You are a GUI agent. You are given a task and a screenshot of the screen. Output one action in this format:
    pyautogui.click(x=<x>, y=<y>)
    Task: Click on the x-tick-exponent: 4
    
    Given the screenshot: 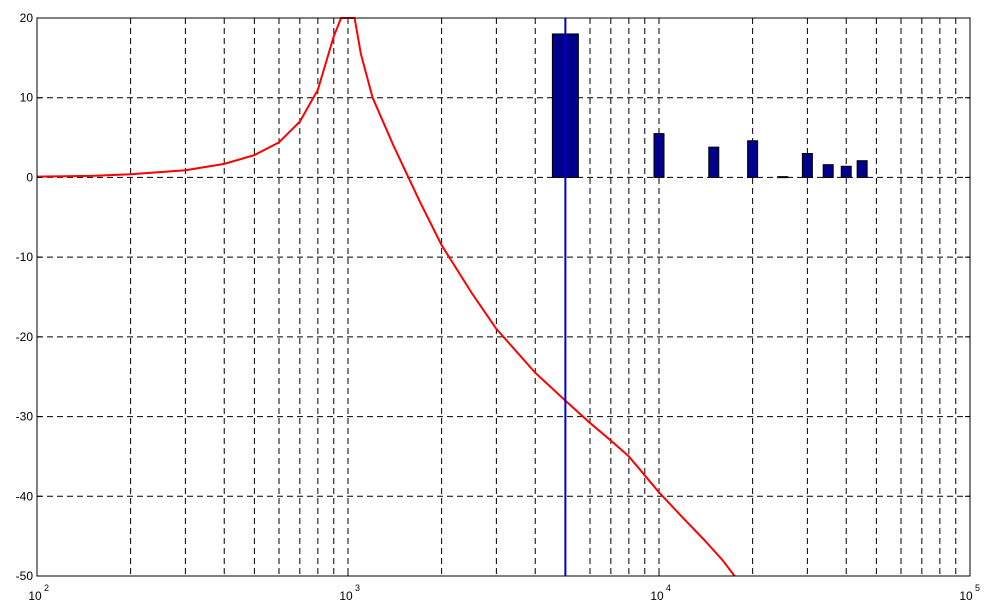 What is the action you would take?
    pyautogui.click(x=668, y=588)
    